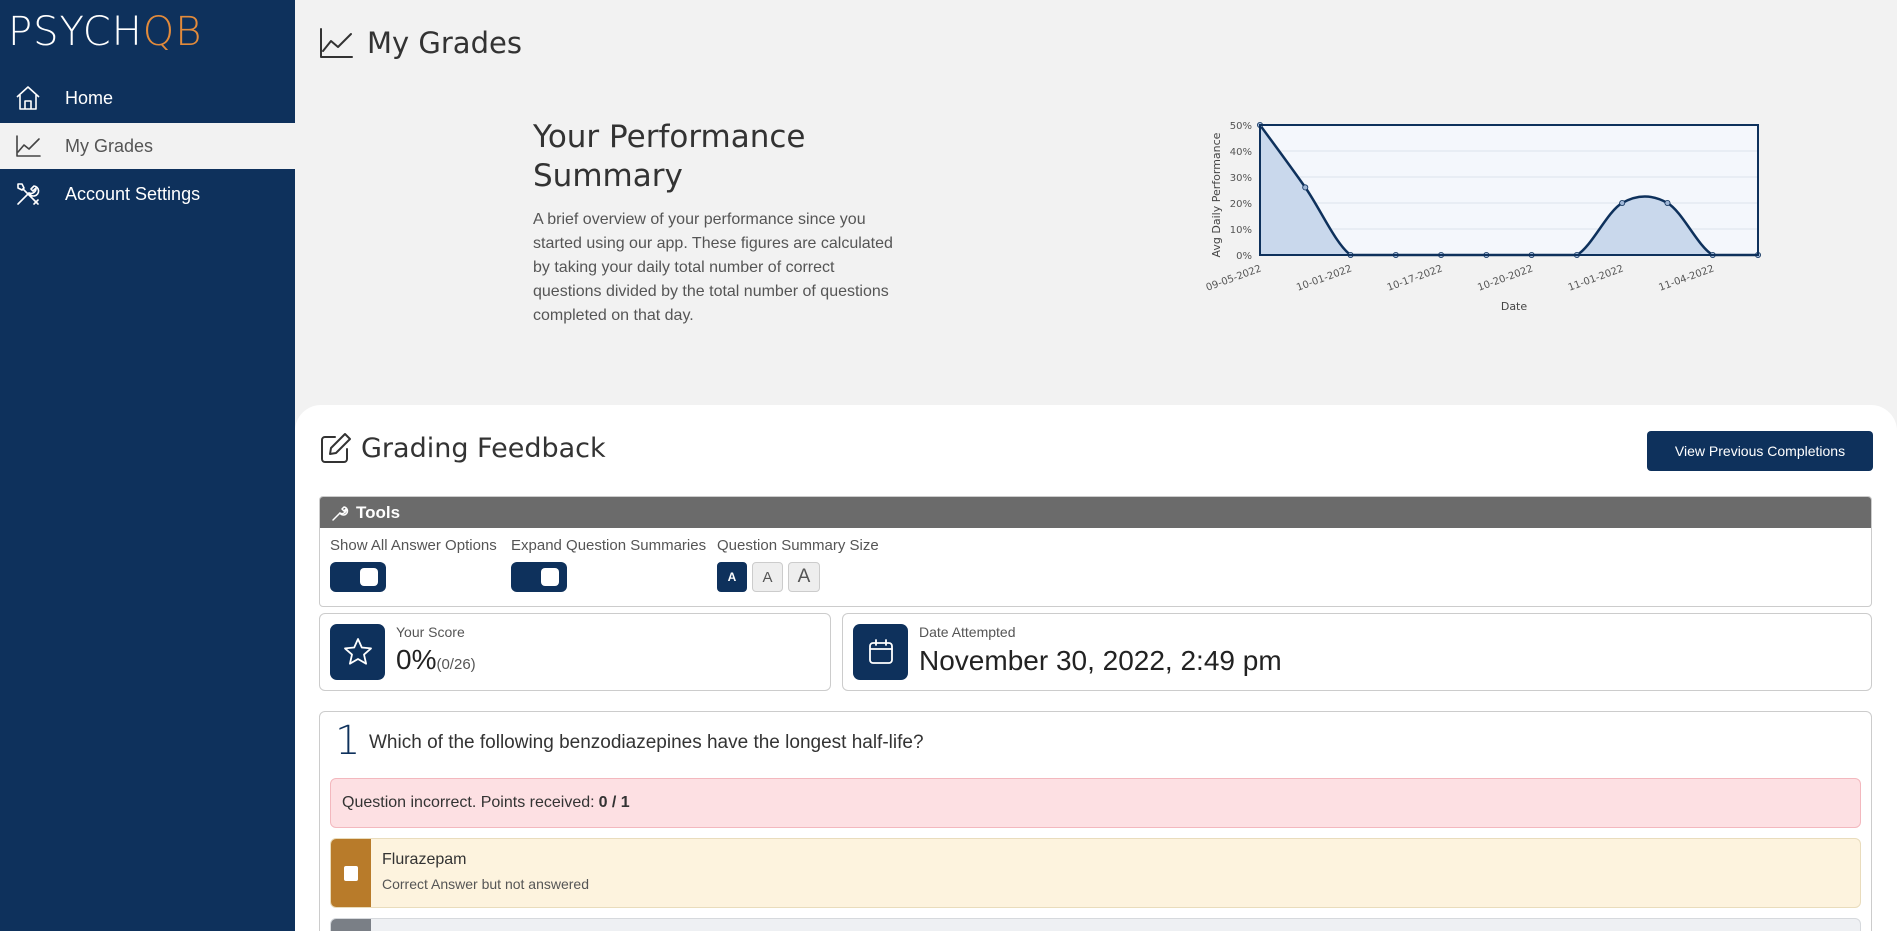 This screenshot has height=931, width=1897. What do you see at coordinates (1505, 278) in the screenshot?
I see `x-tick-label: 10-20-2022` at bounding box center [1505, 278].